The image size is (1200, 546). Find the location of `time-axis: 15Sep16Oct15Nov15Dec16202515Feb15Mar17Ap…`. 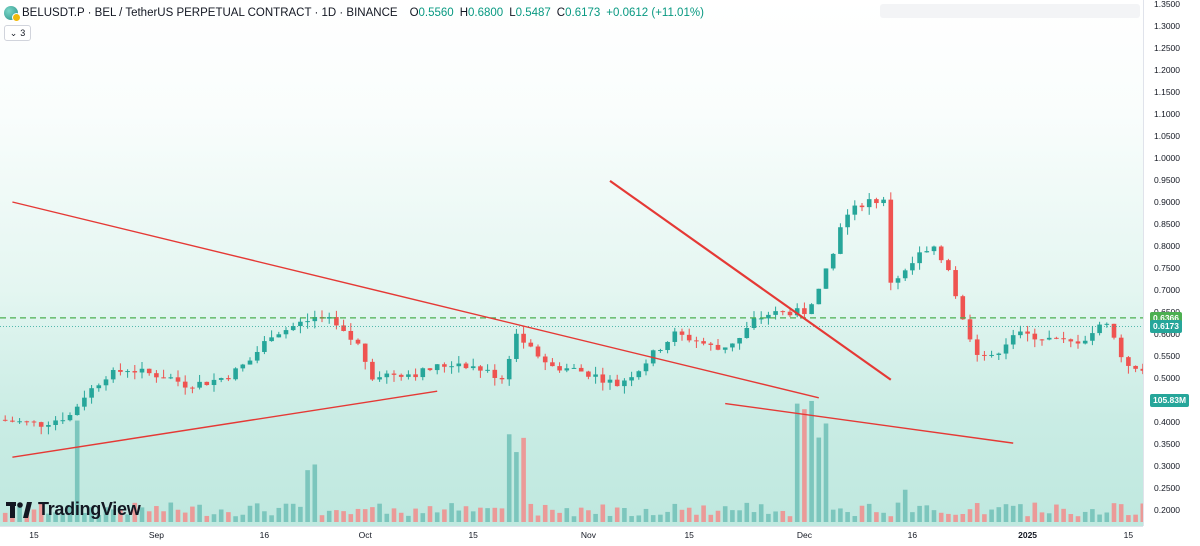

time-axis: 15Sep16Oct15Nov15Dec16202515Feb15Mar17Ap… is located at coordinates (571, 533).